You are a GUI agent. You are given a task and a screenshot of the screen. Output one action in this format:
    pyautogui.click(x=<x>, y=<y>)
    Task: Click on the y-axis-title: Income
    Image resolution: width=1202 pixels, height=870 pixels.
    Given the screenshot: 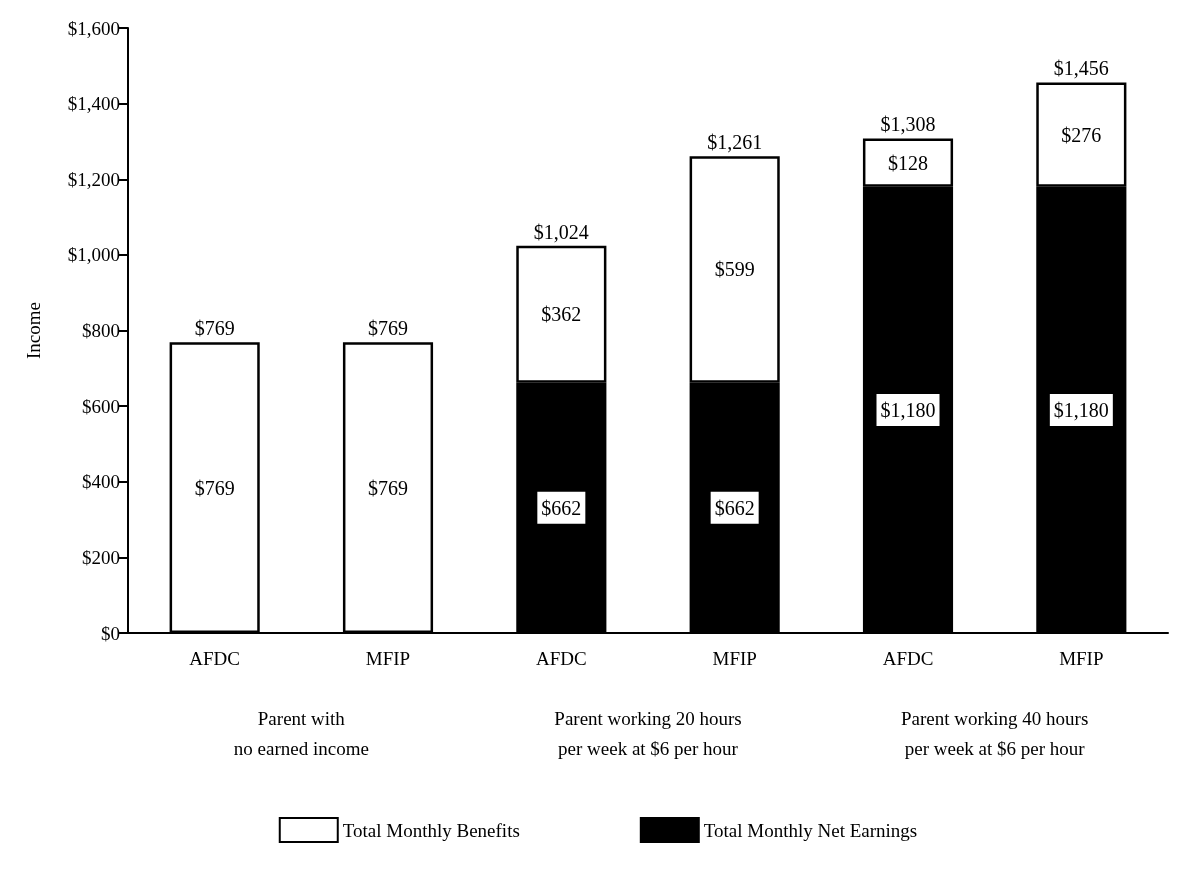 What is the action you would take?
    pyautogui.click(x=33, y=330)
    